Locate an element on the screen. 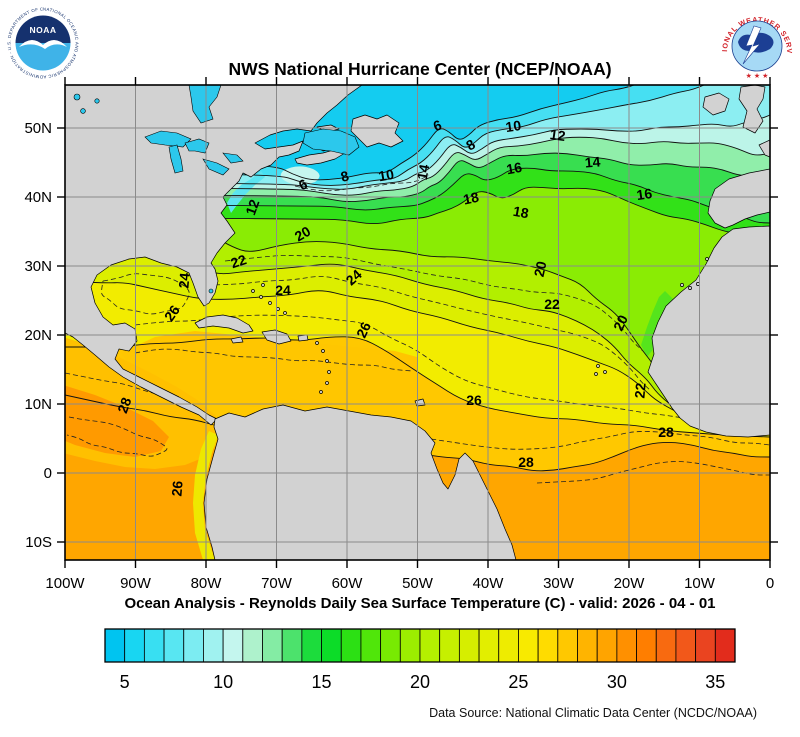 Image resolution: width=800 pixels, height=737 pixels. x-axis-label-20W: 20W is located at coordinates (630, 583).